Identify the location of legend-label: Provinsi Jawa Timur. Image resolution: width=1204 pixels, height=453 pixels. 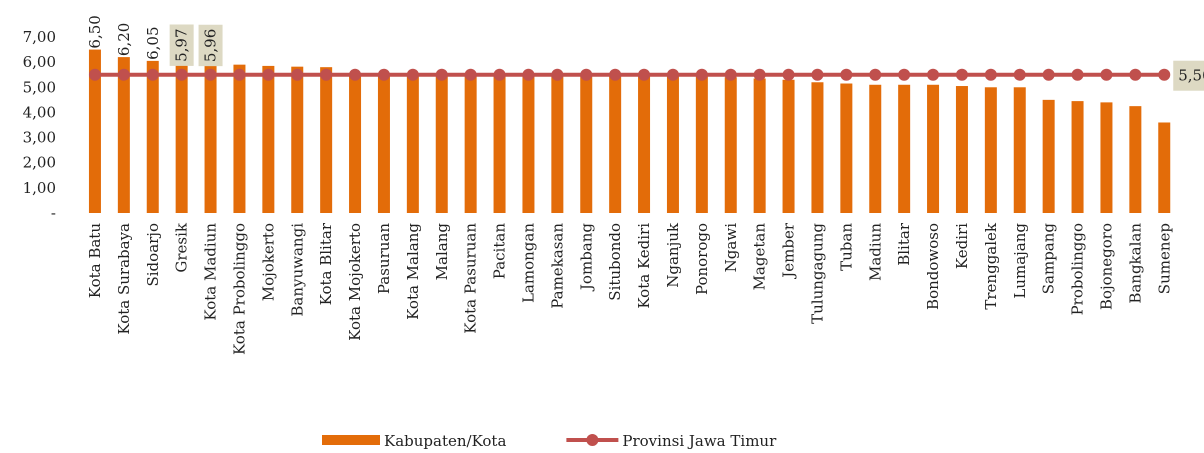
(699, 441).